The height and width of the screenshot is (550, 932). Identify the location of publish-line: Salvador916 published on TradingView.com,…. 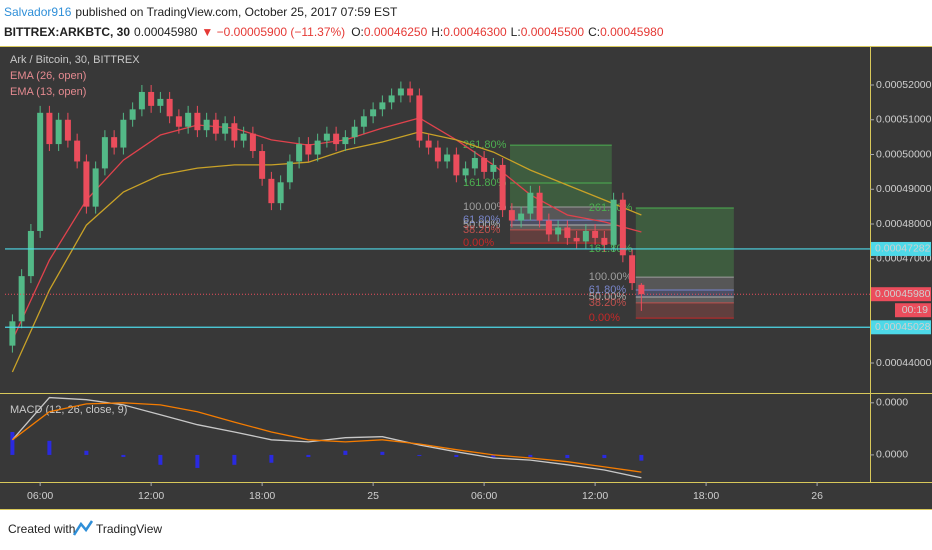
(201, 12).